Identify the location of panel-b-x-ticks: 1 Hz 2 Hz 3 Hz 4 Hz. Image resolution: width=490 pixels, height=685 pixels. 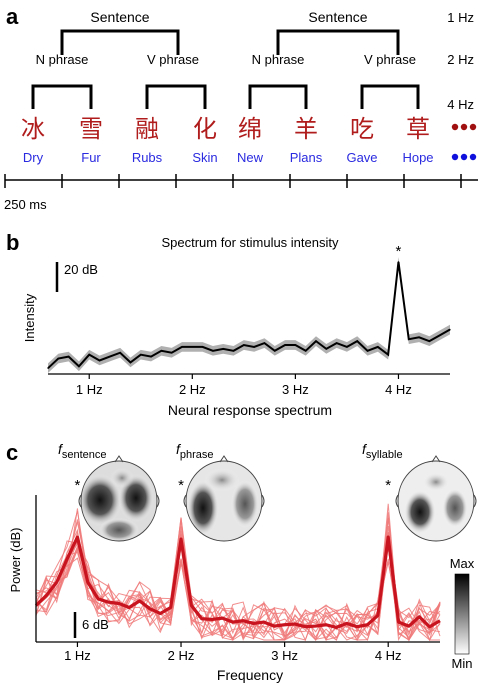
(244, 385).